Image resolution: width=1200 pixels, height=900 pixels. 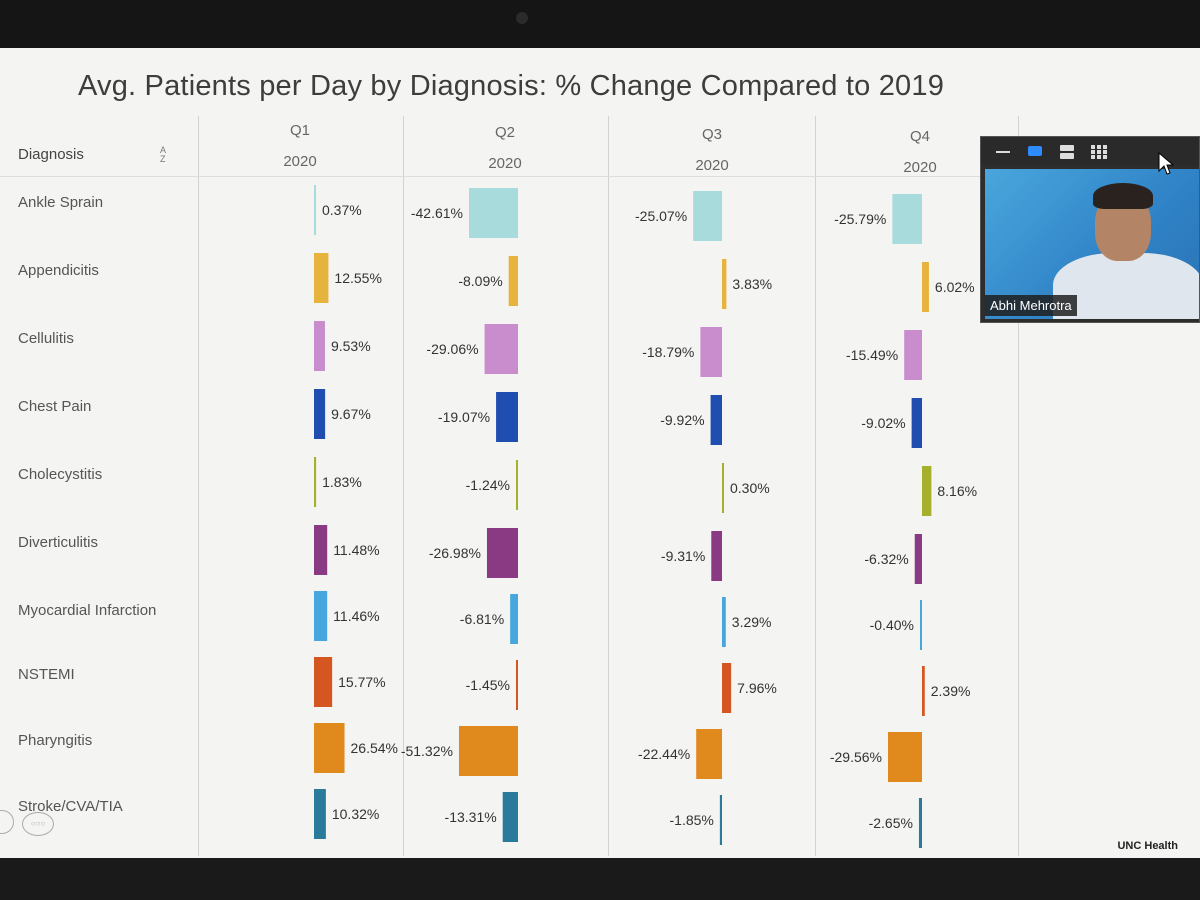 I want to click on participant-video, so click(x=1092, y=244).